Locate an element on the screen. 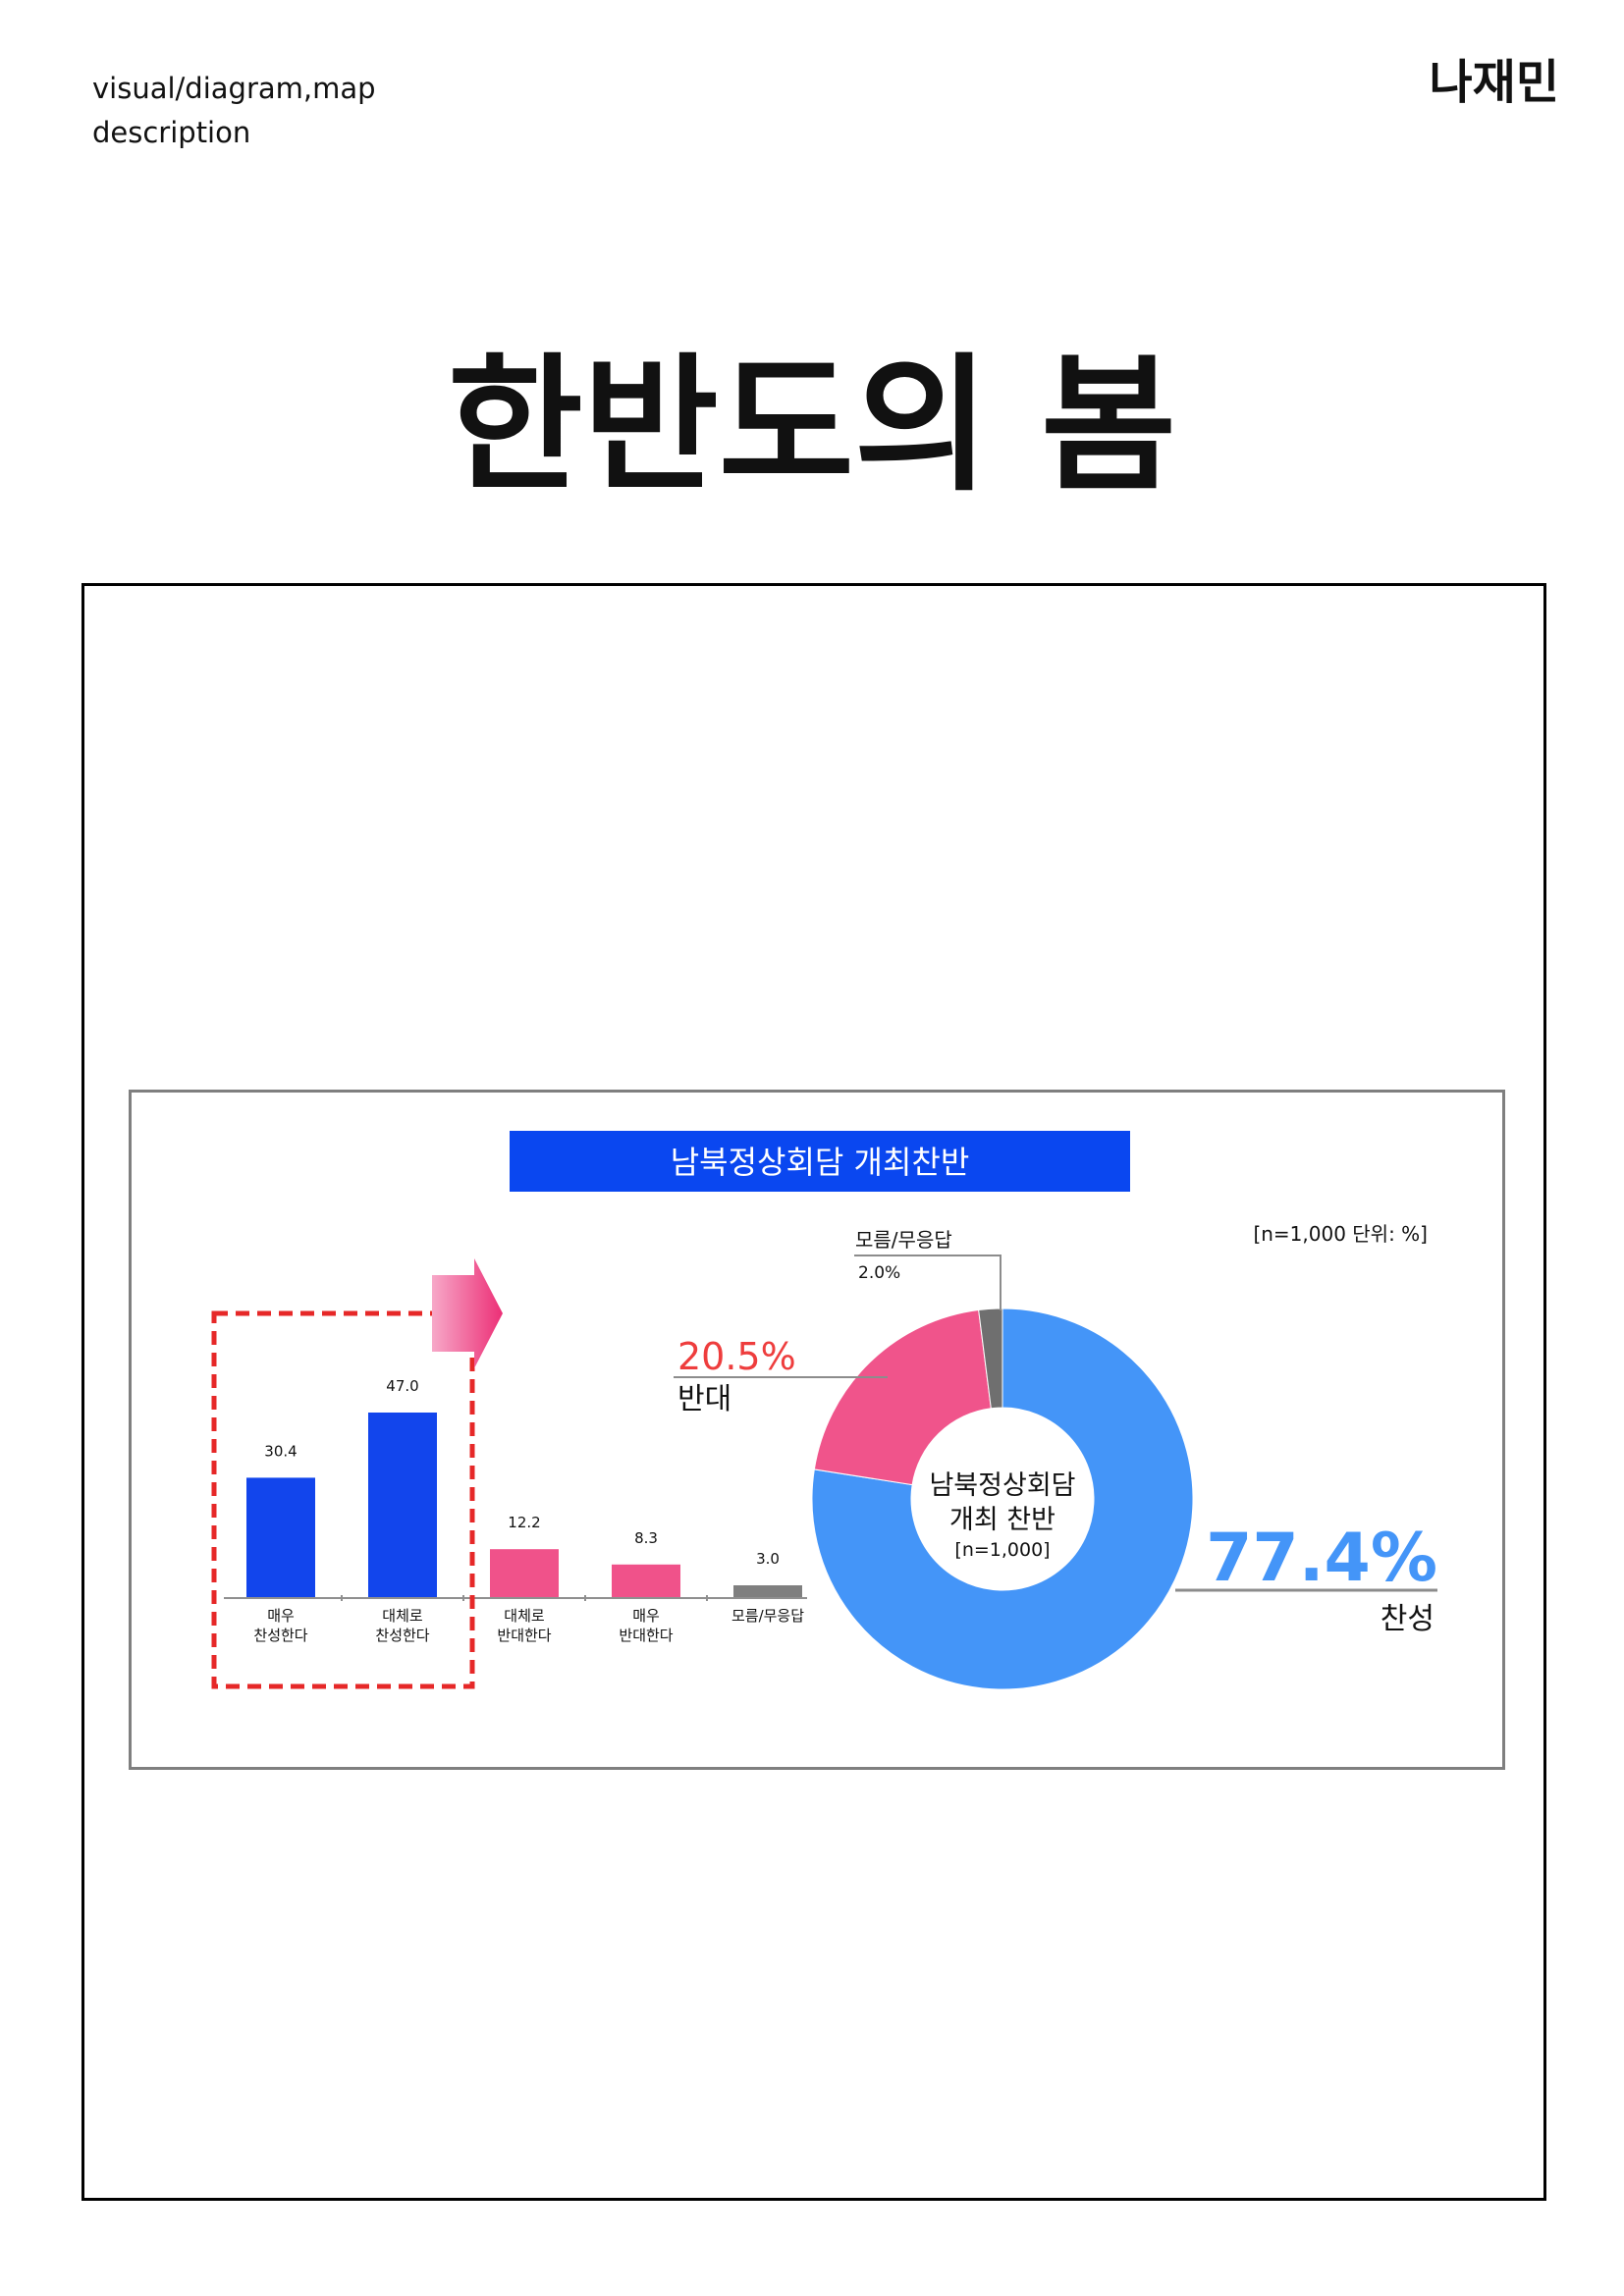  bar-category-label-2-0: 대체로 is located at coordinates (524, 1616).